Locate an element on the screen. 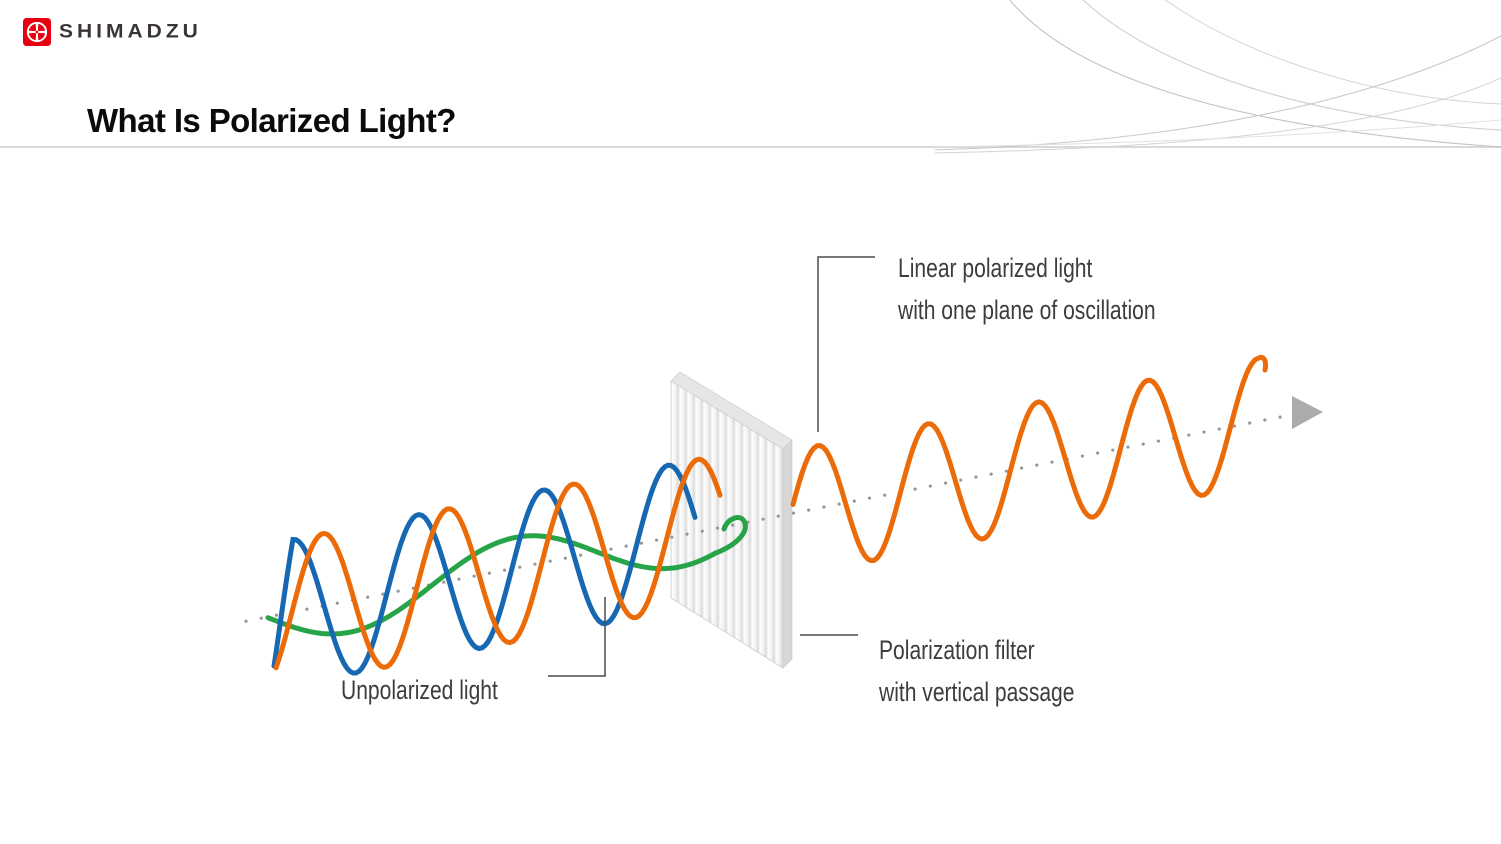  label-line: with one plane of oscillation is located at coordinates (1027, 310).